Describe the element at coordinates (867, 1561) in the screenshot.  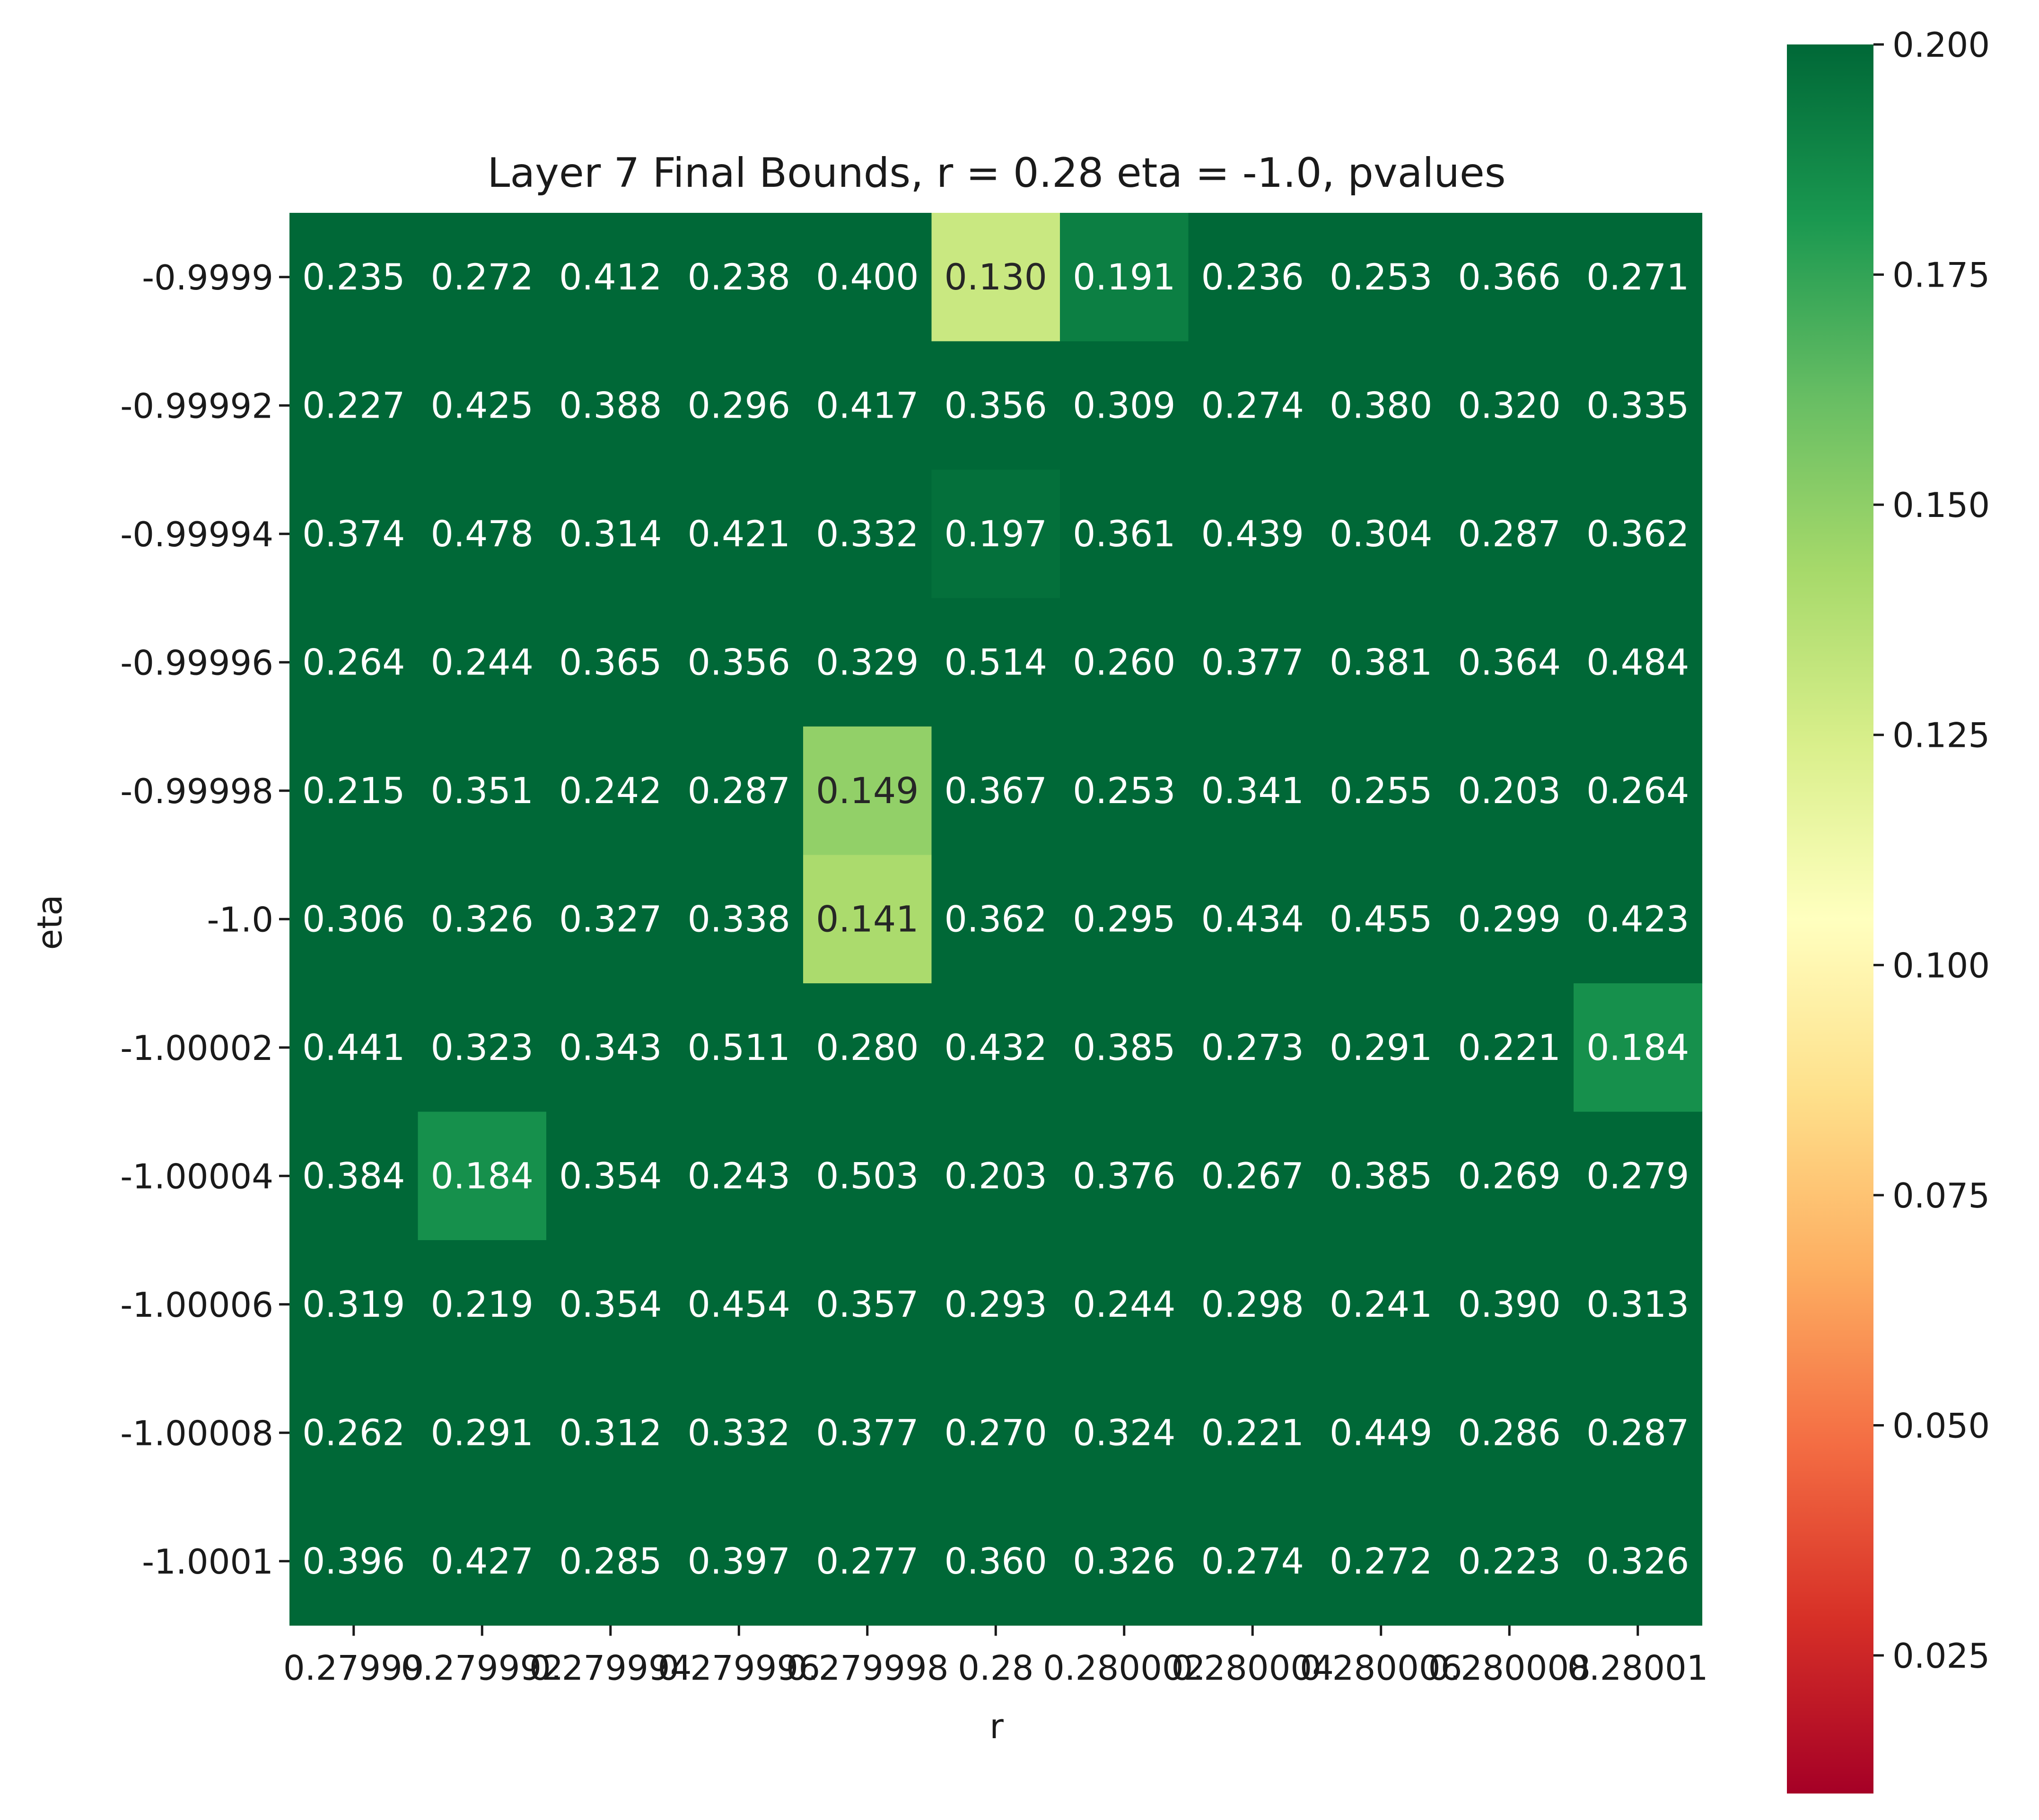
I see `cell-value-label: 0.277` at that location.